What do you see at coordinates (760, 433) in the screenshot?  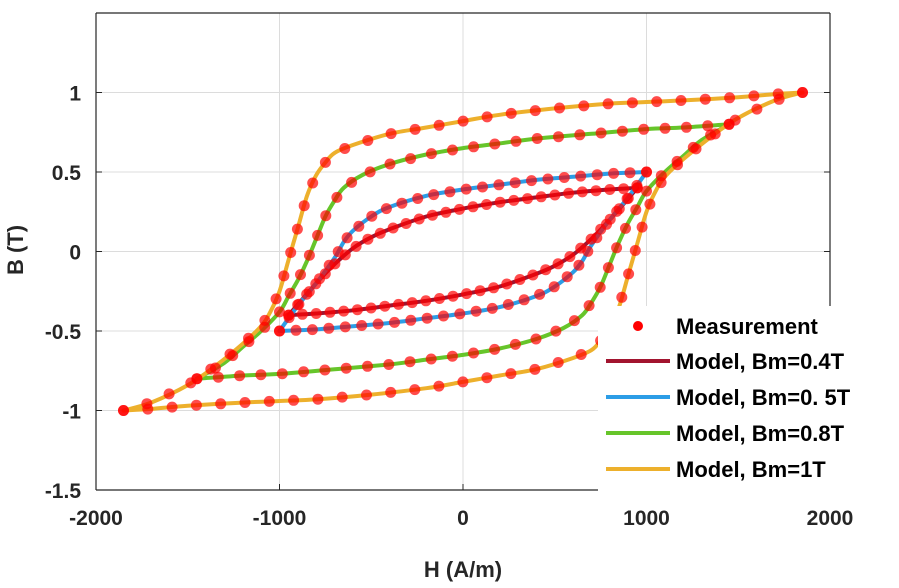 I see `legend-label-bm08: Model, Bm=0.8T` at bounding box center [760, 433].